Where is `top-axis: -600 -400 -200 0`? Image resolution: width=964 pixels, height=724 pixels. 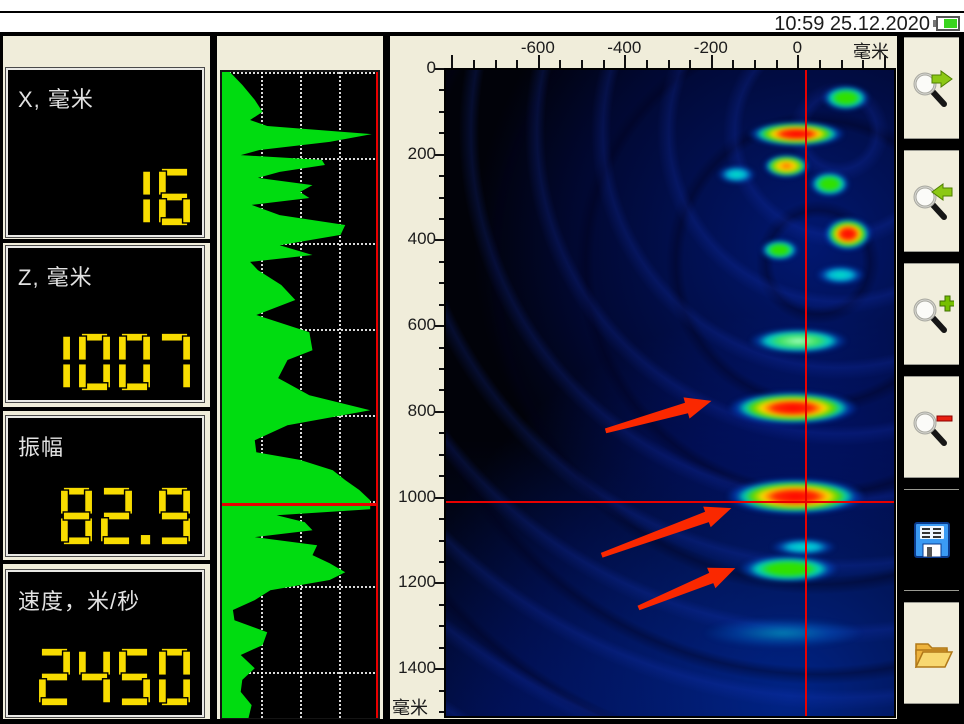 top-axis: -600 -400 -200 0 is located at coordinates (669, 48).